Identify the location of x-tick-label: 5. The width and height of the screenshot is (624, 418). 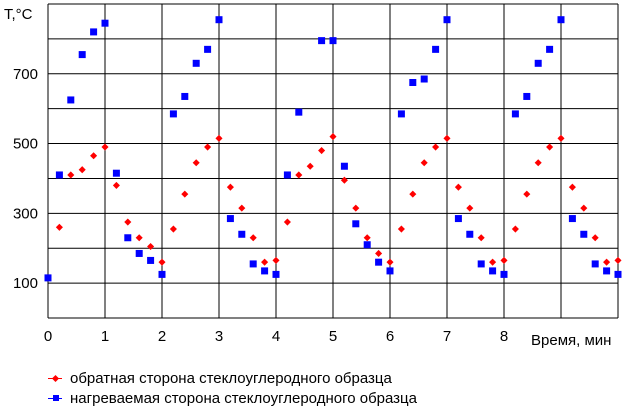
(333, 336).